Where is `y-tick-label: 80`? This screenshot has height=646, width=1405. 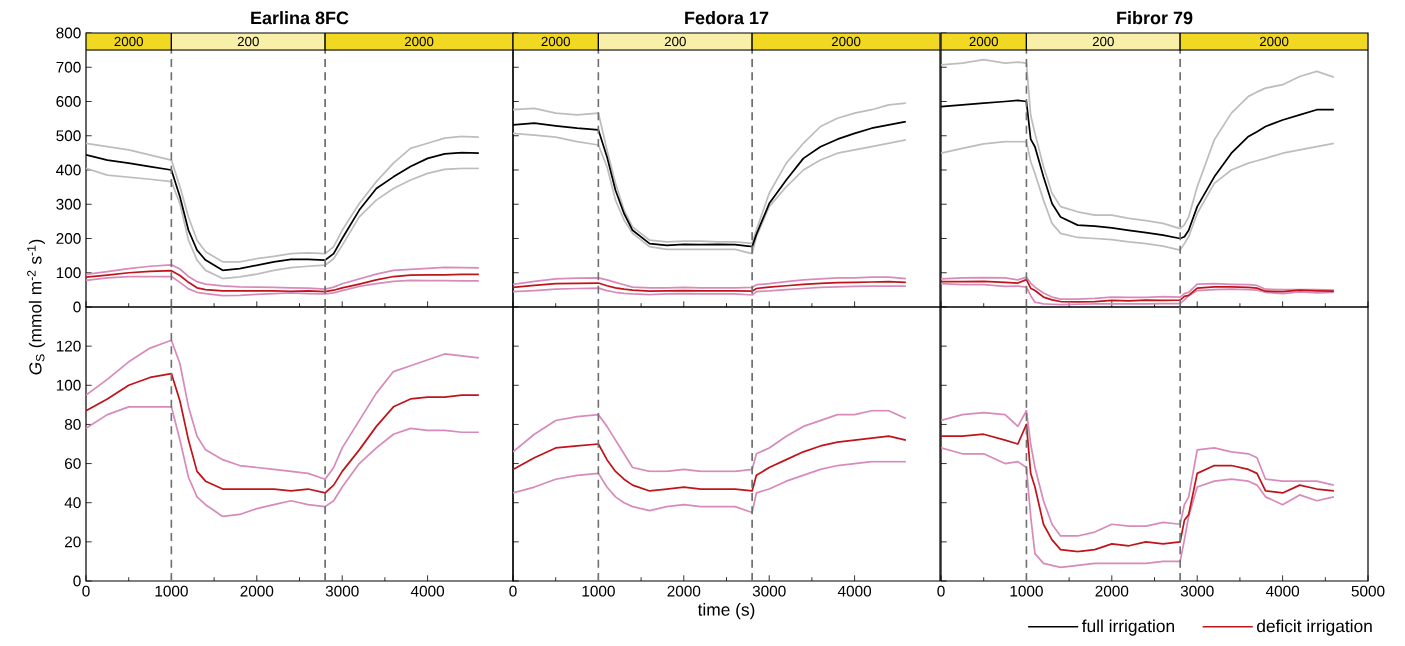
y-tick-label: 80 is located at coordinates (72, 424).